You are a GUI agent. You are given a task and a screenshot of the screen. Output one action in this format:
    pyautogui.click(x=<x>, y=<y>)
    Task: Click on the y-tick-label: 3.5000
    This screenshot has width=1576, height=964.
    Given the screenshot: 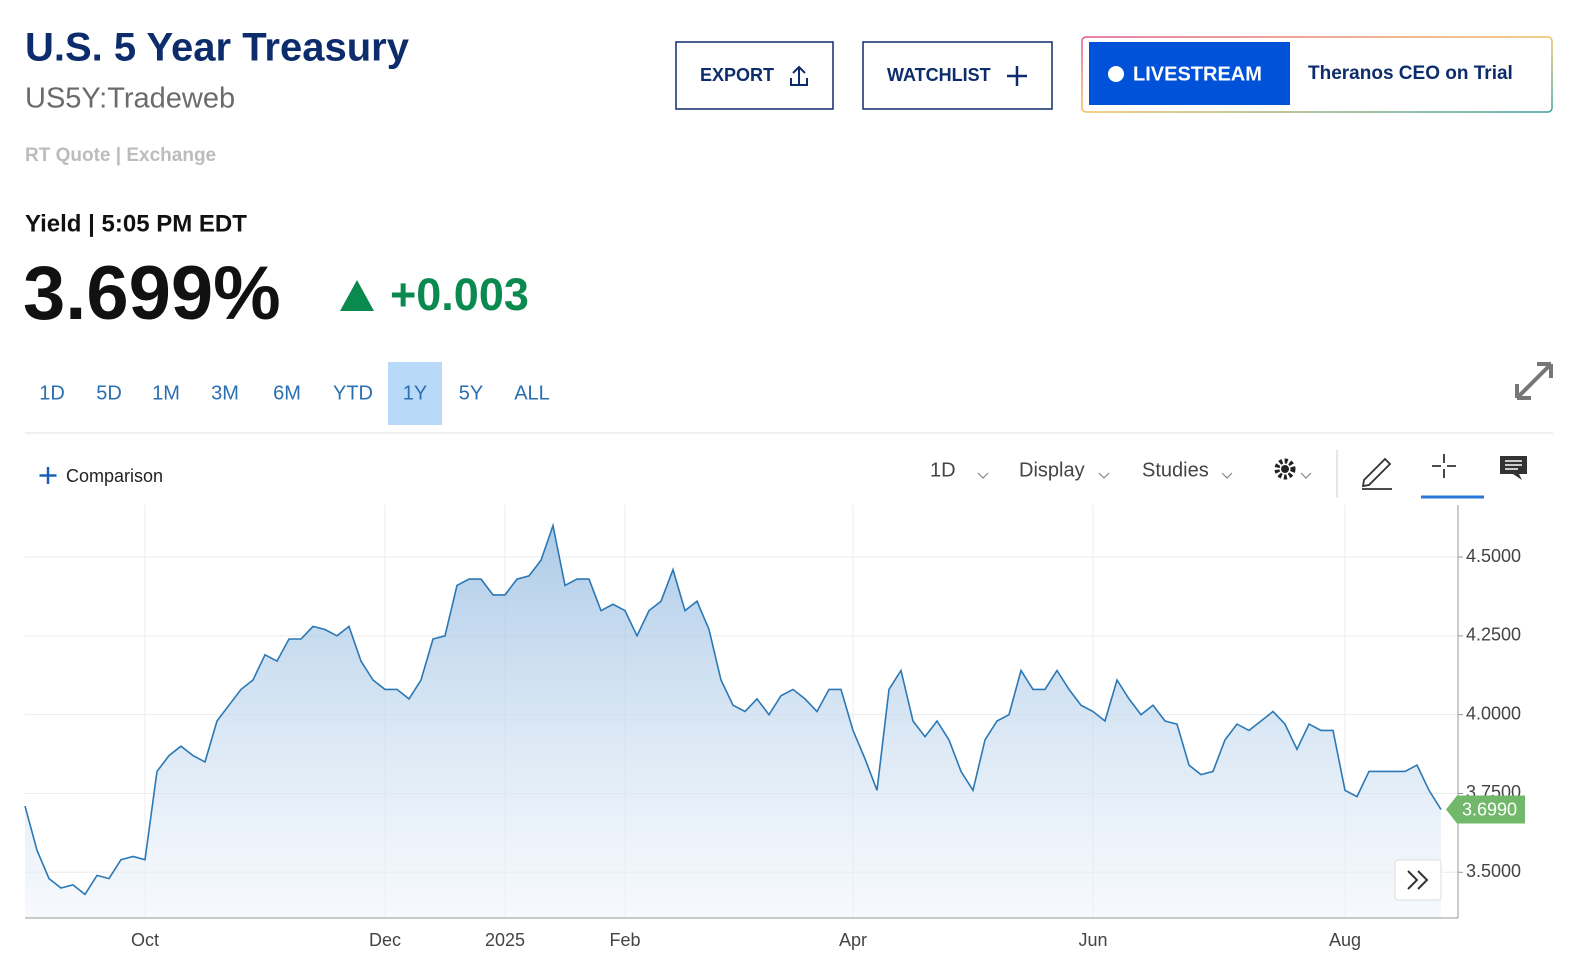 What is the action you would take?
    pyautogui.click(x=1493, y=871)
    